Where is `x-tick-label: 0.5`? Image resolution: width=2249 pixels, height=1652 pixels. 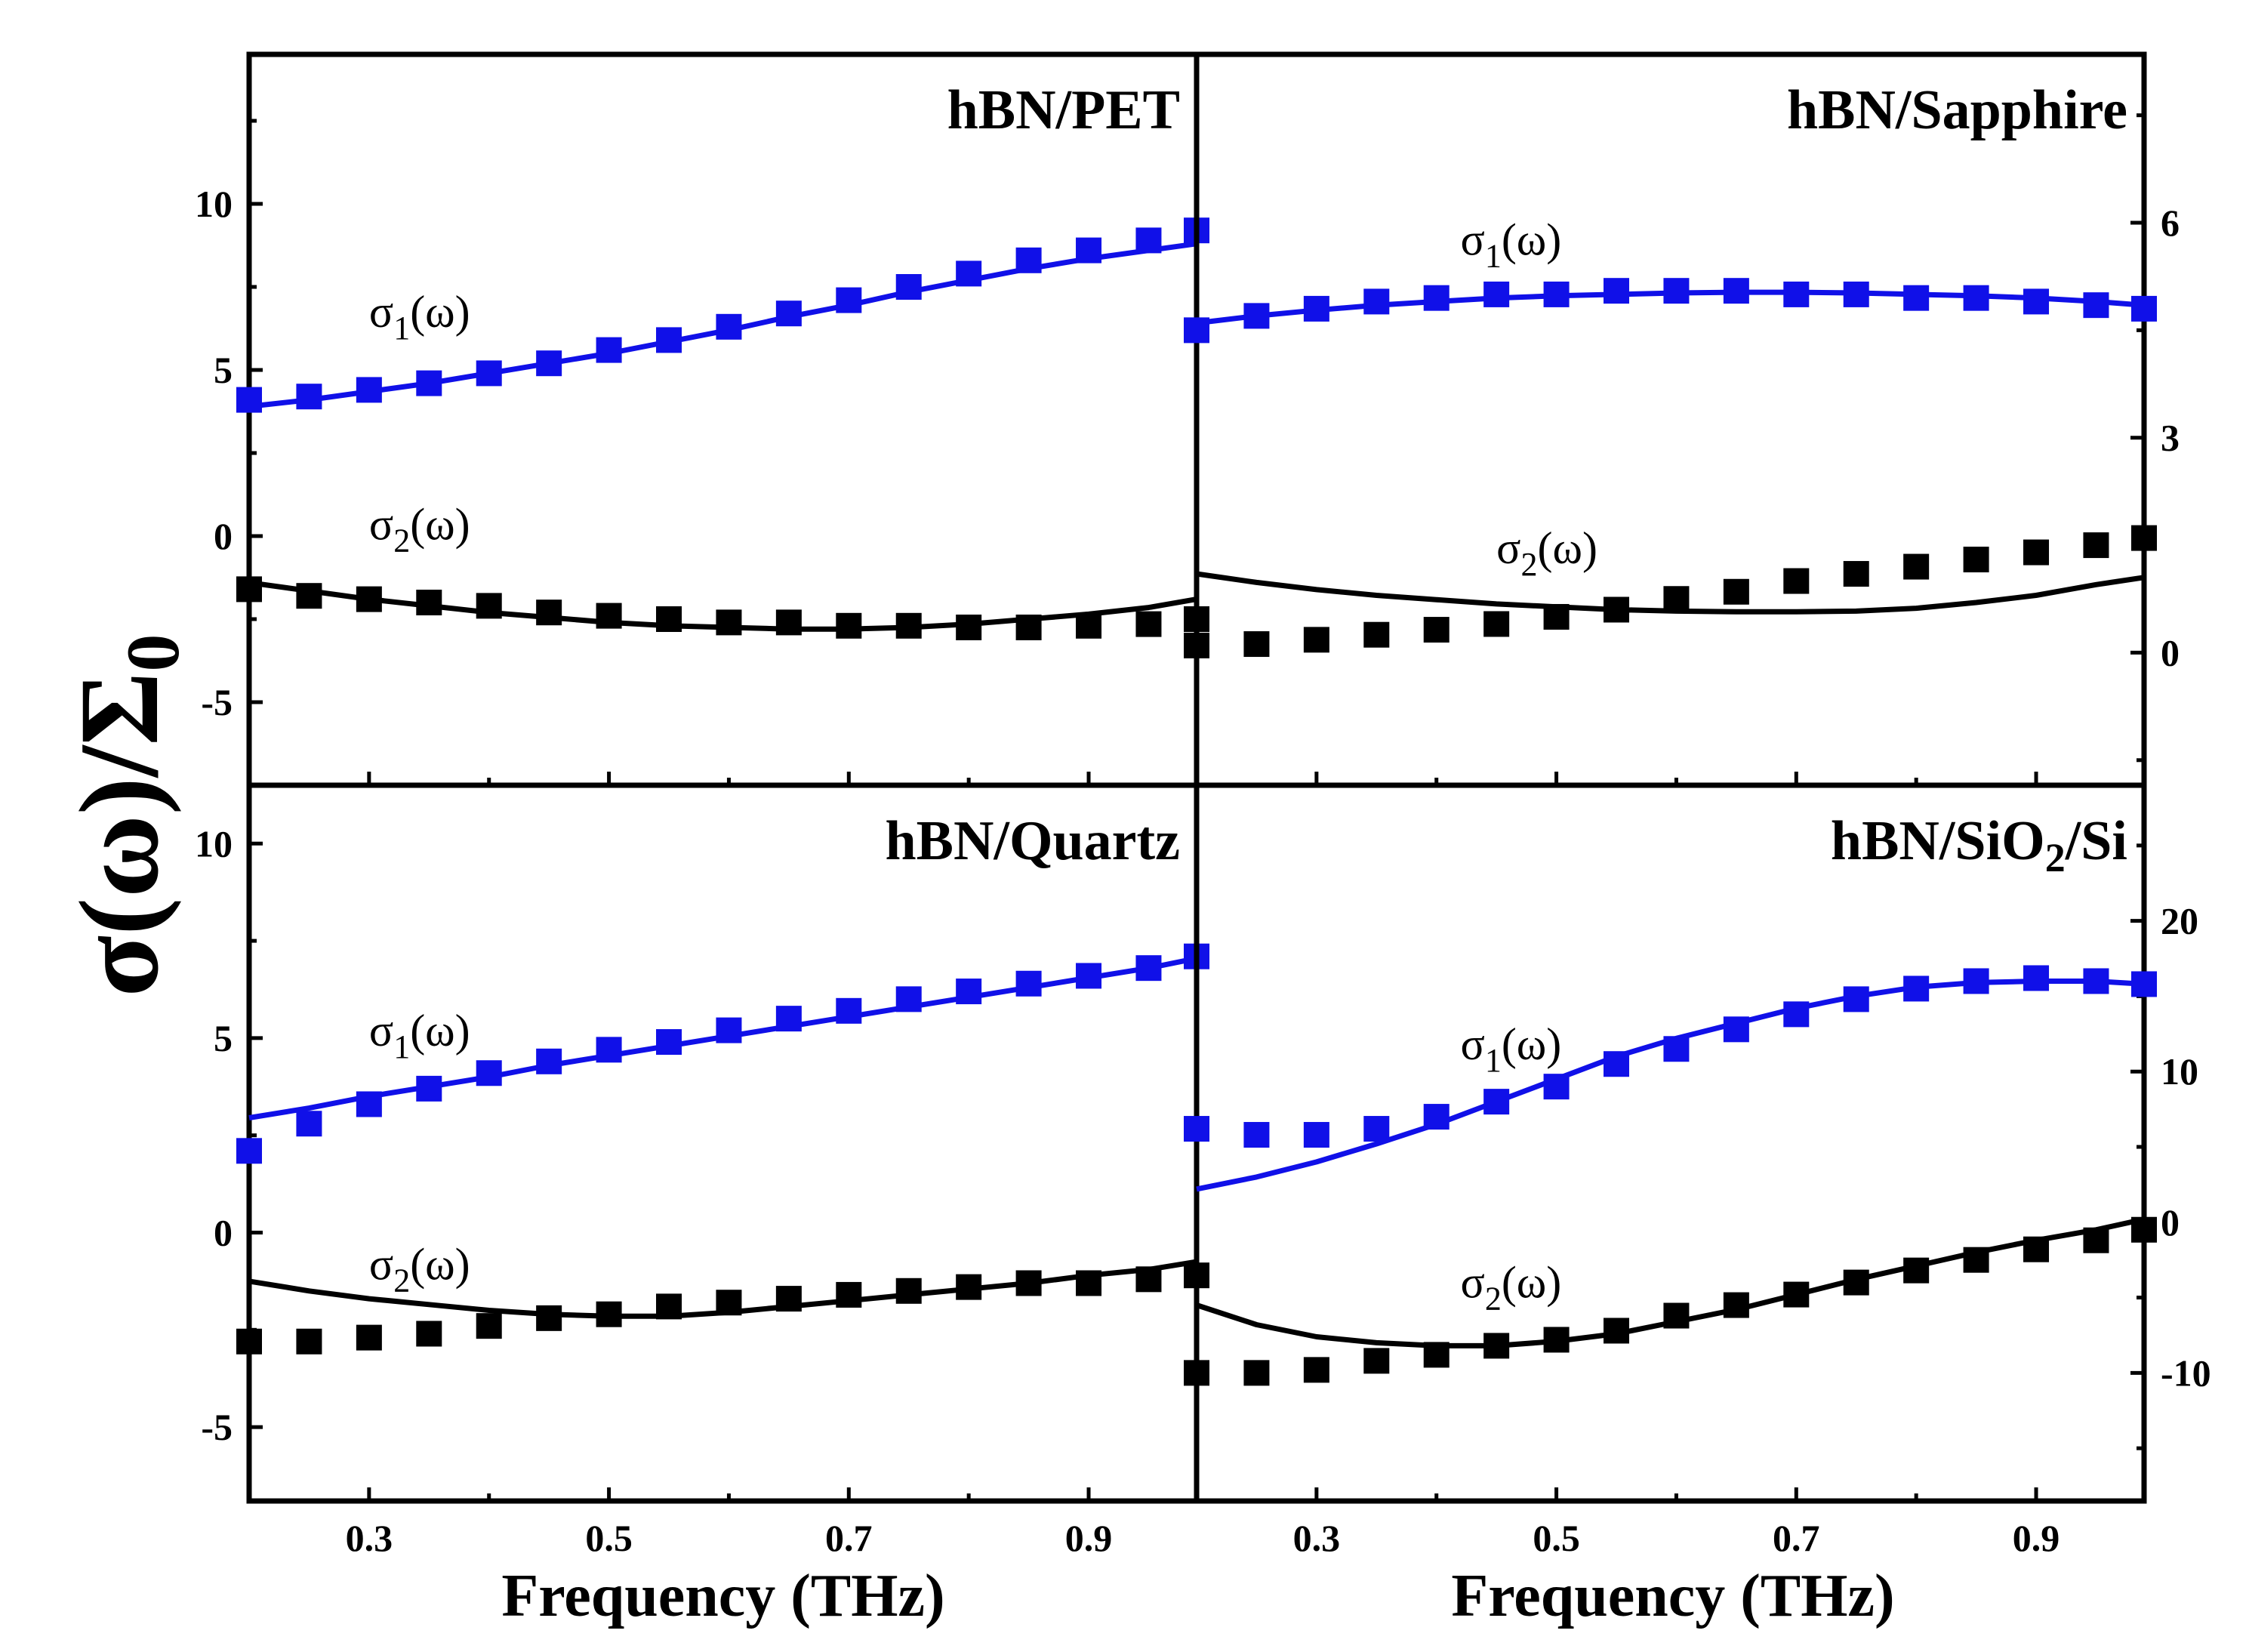
x-tick-label: 0.5 is located at coordinates (609, 1538).